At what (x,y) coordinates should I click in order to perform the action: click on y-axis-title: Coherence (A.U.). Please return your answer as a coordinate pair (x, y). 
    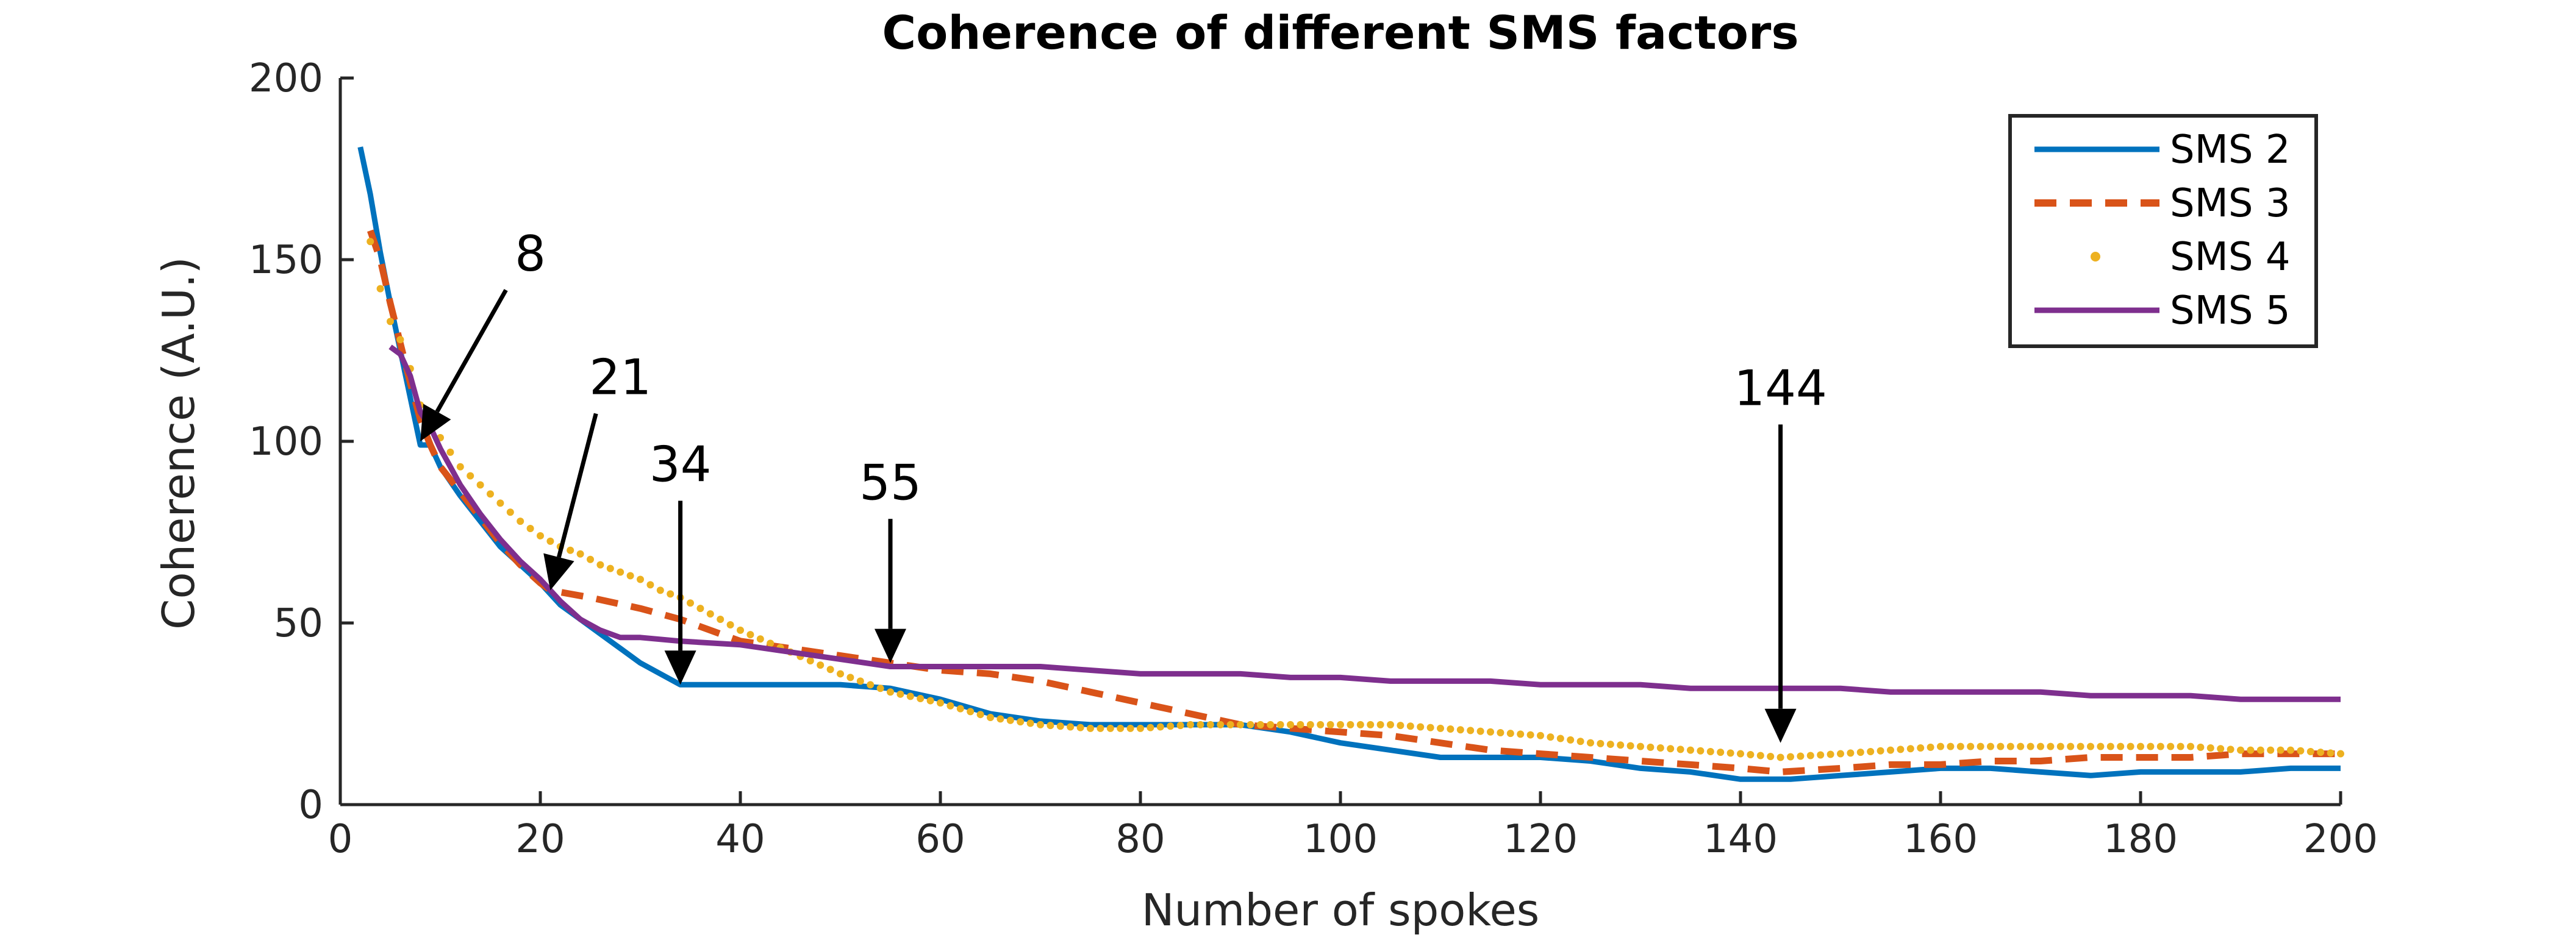
    Looking at the image, I should click on (179, 444).